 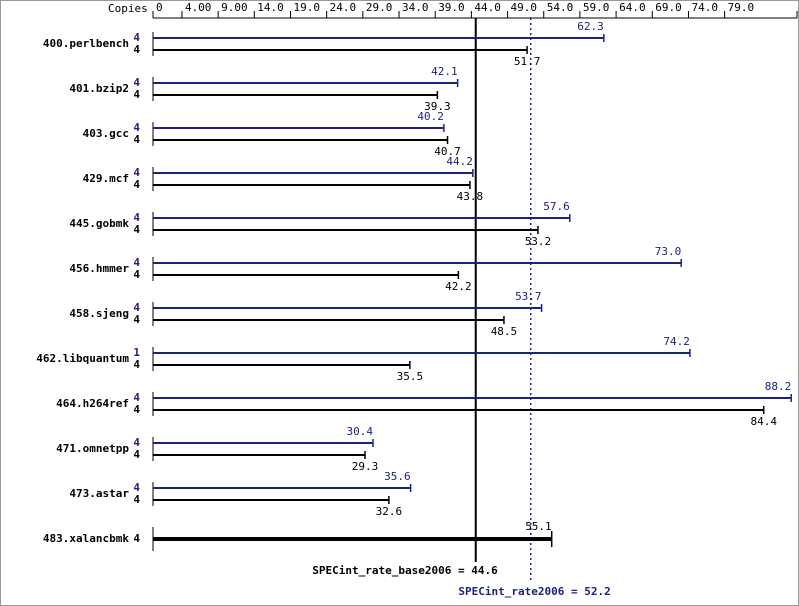 What do you see at coordinates (159, 7) in the screenshot?
I see `x-tick-label: 0` at bounding box center [159, 7].